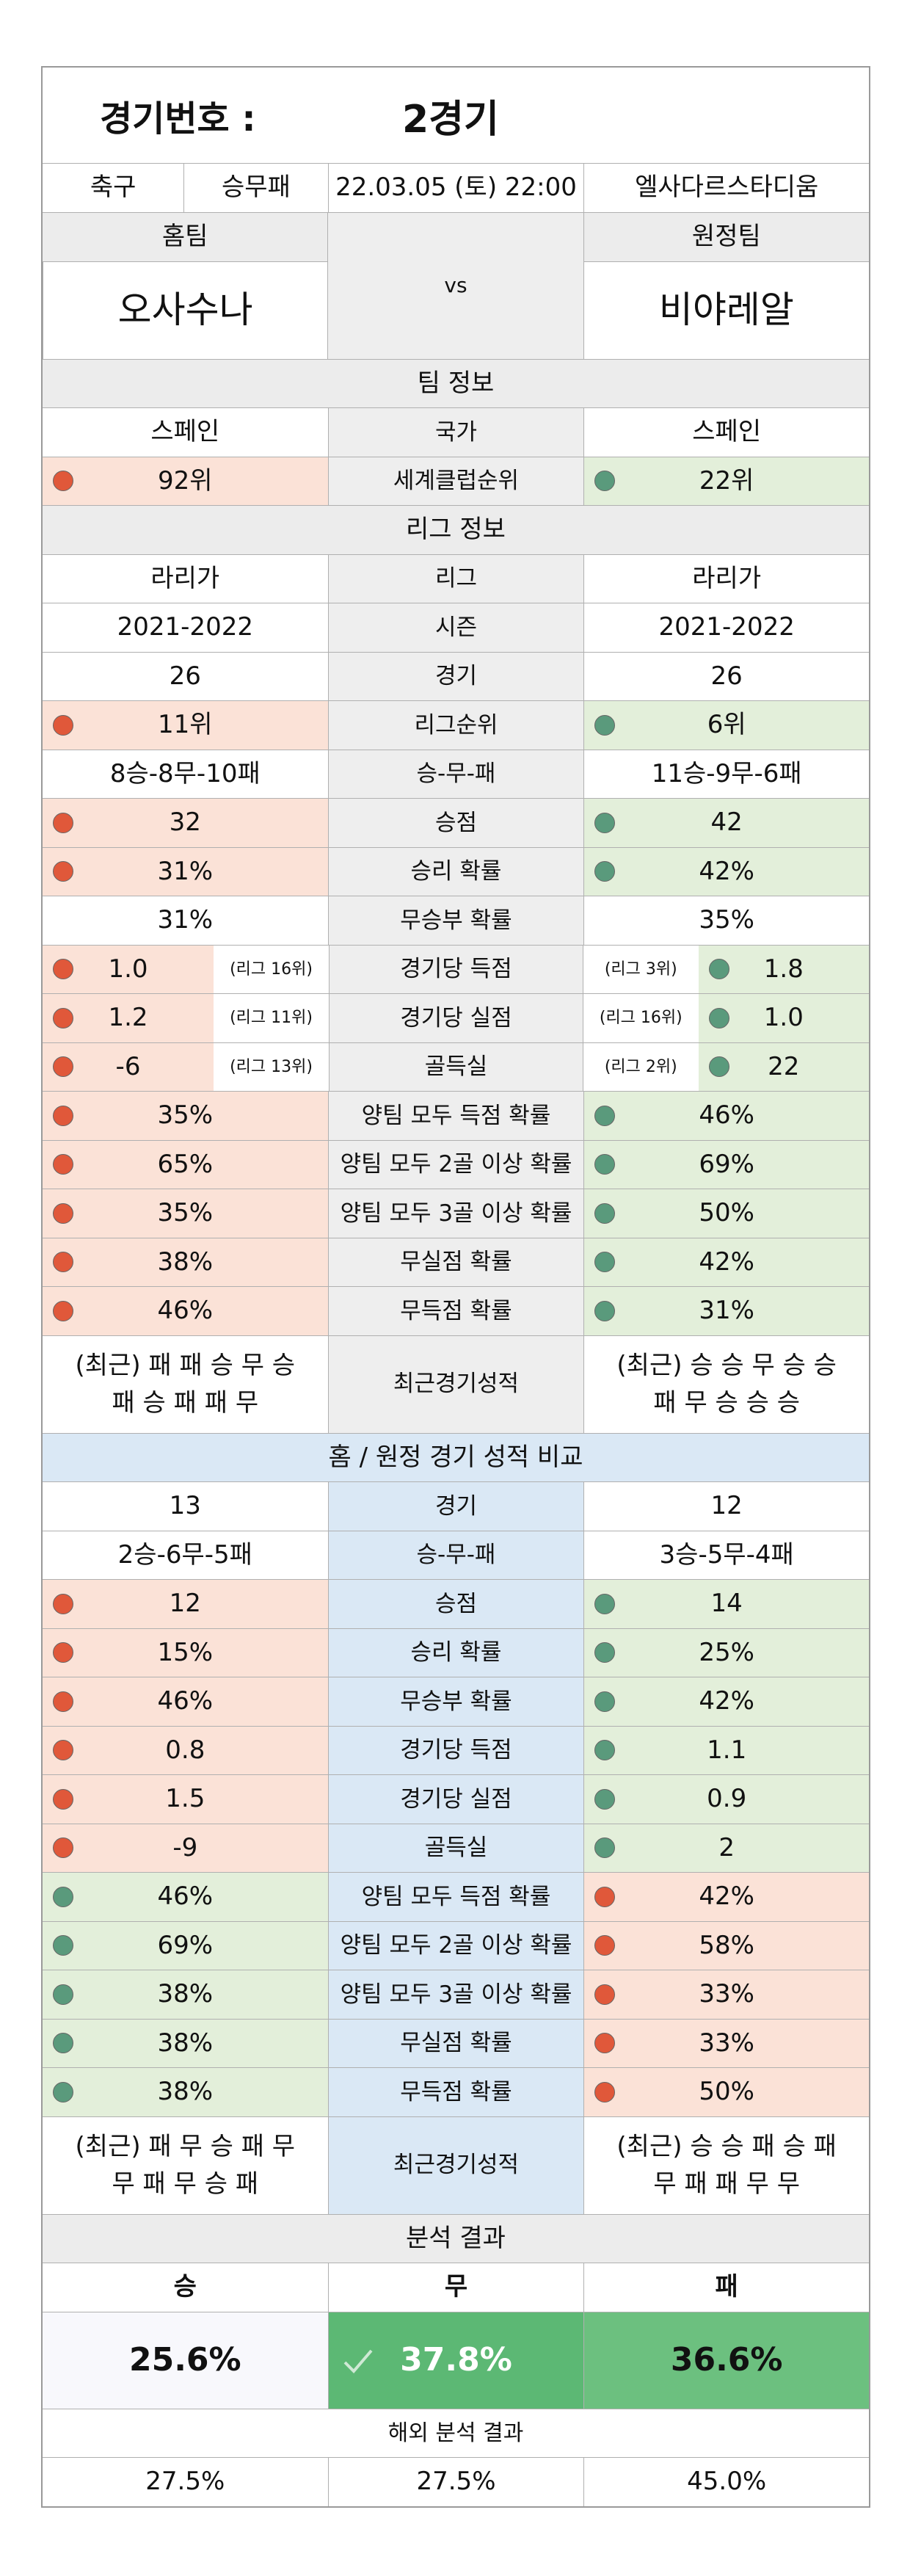 Image resolution: width=910 pixels, height=2576 pixels. I want to click on stat-label: 양팀 모두 2골 이상 확률, so click(455, 1946).